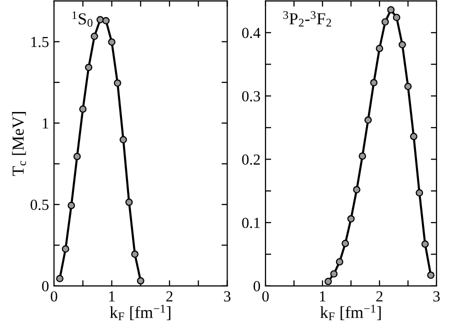 This screenshot has height=326, width=450. What do you see at coordinates (251, 159) in the screenshot?
I see `y-tick-label: 0.2` at bounding box center [251, 159].